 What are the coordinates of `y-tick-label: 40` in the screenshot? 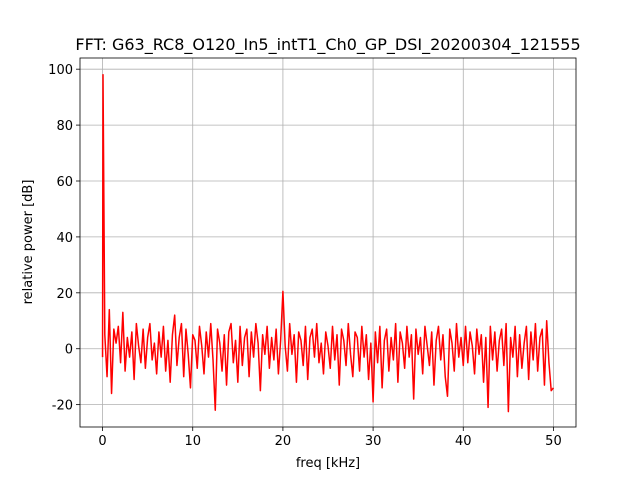 It's located at (64, 238).